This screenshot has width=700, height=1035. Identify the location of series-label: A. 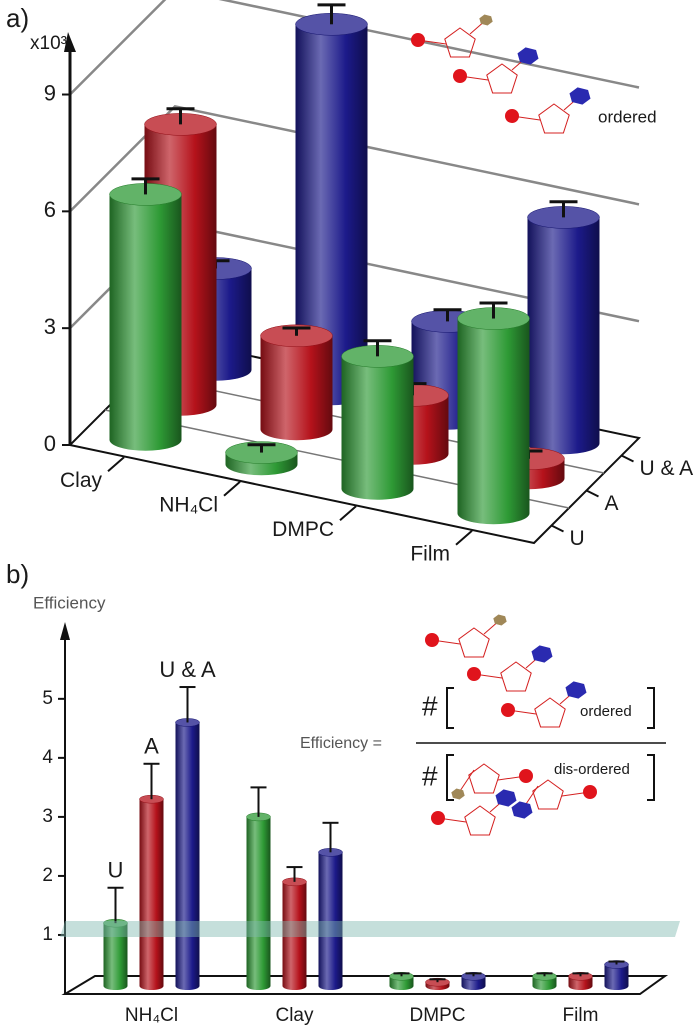
(151, 746).